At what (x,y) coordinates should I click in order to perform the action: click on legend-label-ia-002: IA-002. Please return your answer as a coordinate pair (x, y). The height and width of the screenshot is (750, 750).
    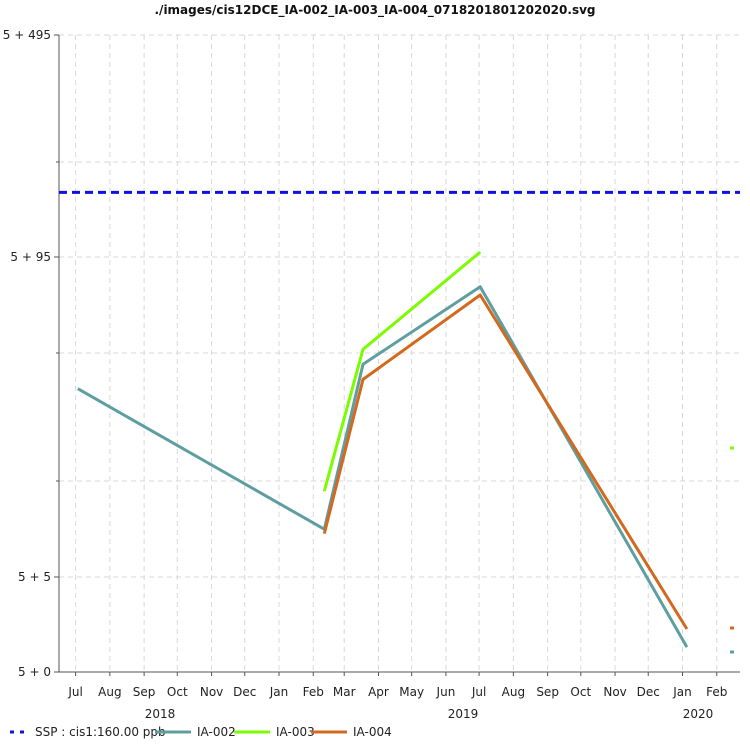
    Looking at the image, I should click on (216, 732).